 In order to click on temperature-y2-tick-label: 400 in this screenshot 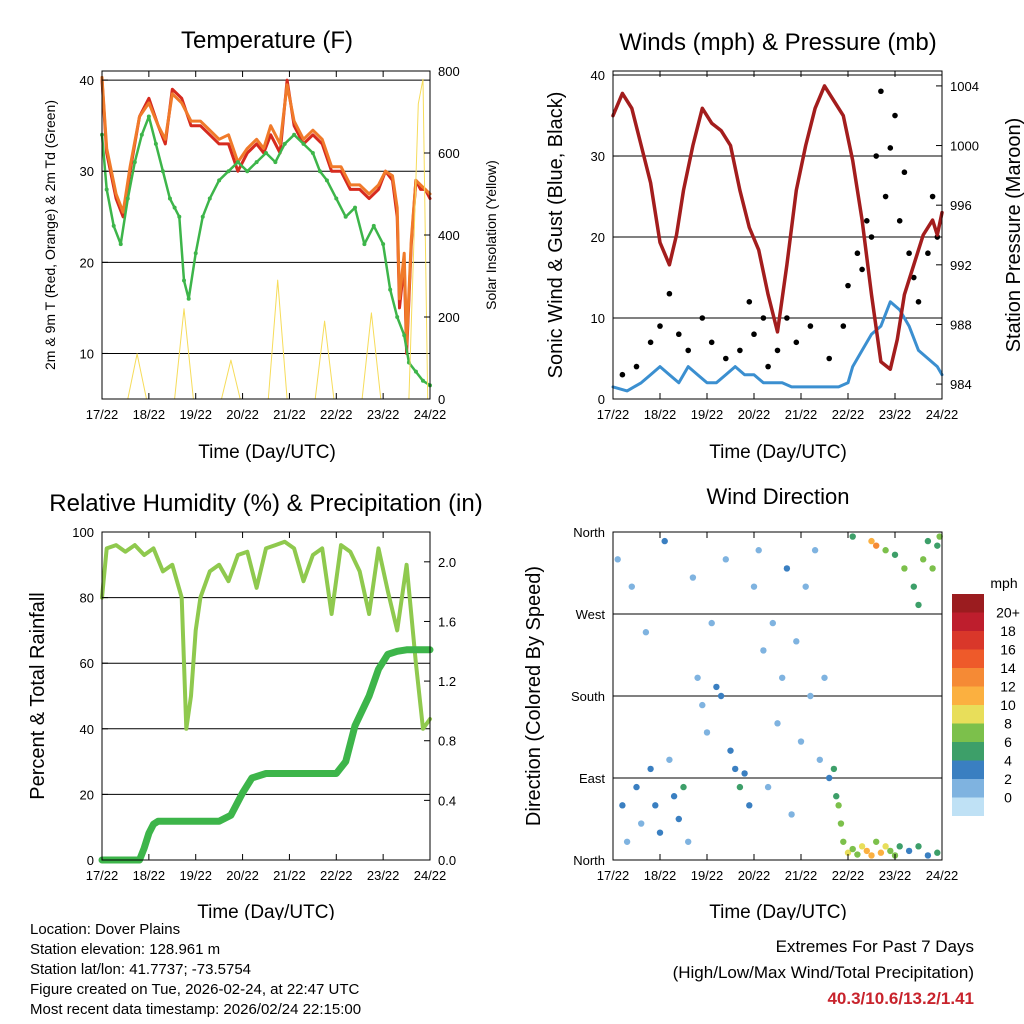, I will do `click(449, 235)`.